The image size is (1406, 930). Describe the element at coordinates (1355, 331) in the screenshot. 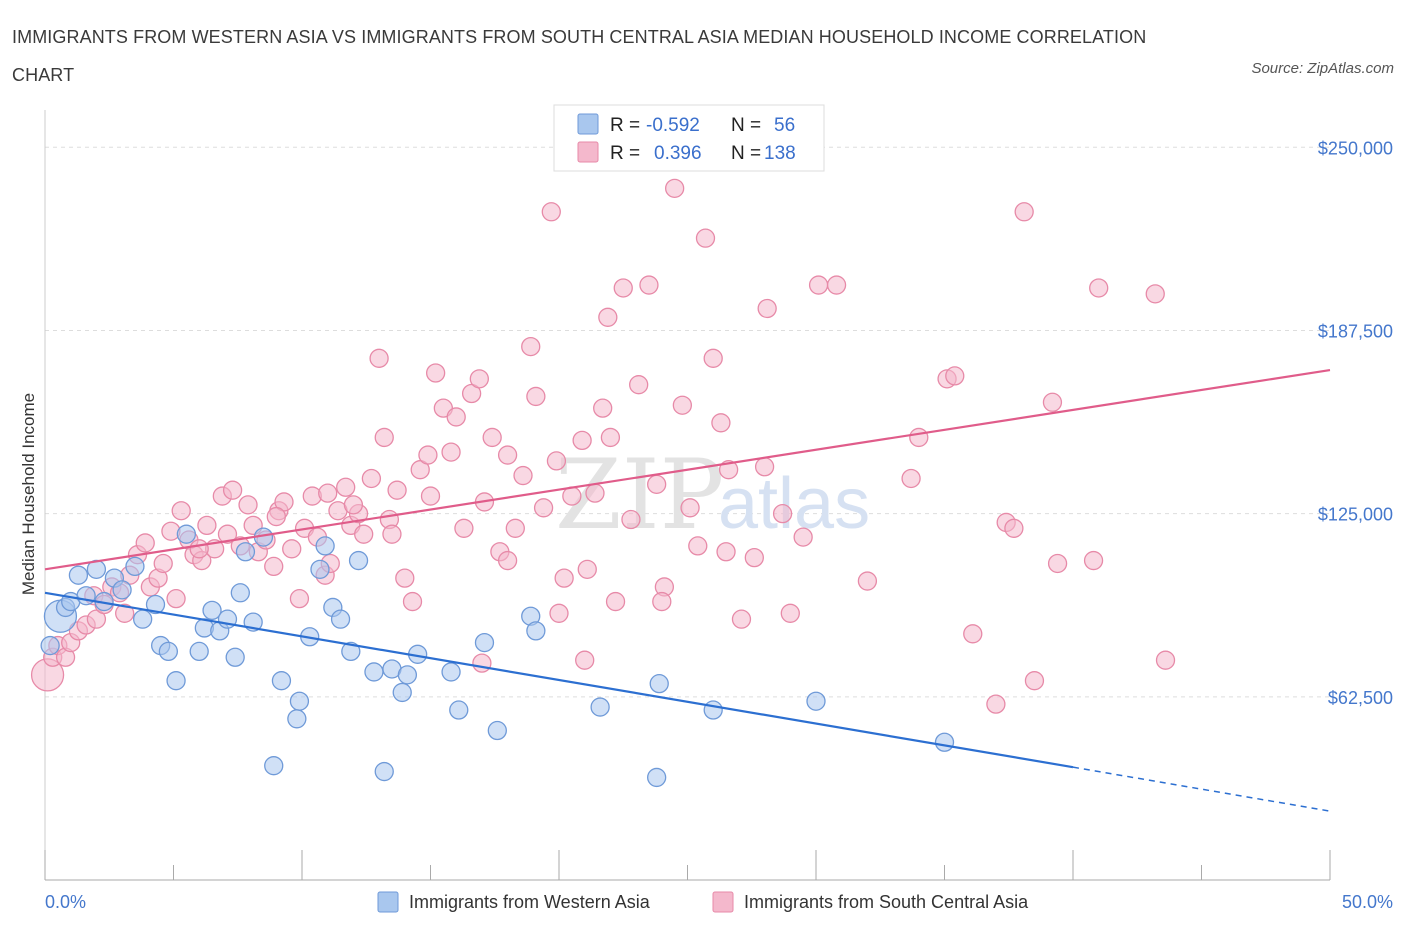

I see `y-tick-label: $187,500` at that location.